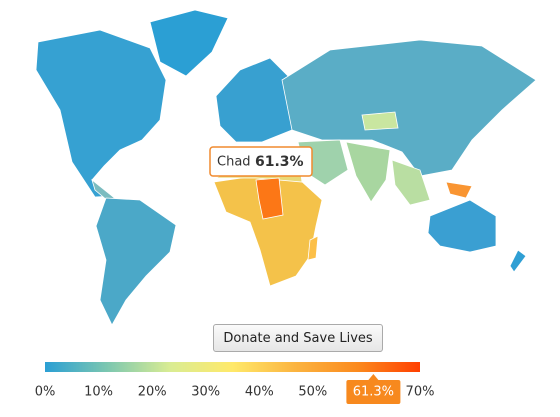 The height and width of the screenshot is (417, 560). I want to click on south-america, so click(136, 261).